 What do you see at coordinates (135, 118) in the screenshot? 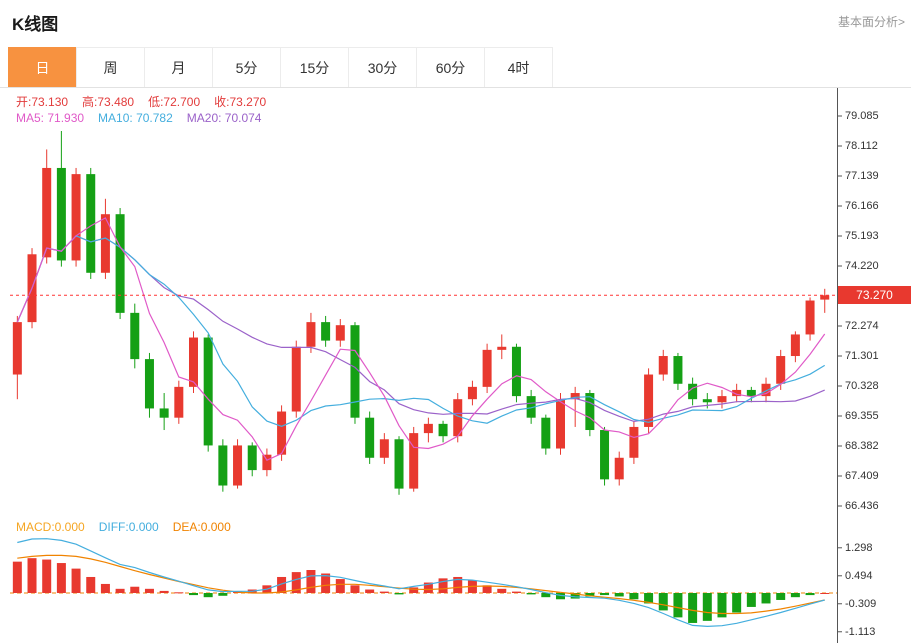
I see `ma10-value: MA10: 70.782` at bounding box center [135, 118].